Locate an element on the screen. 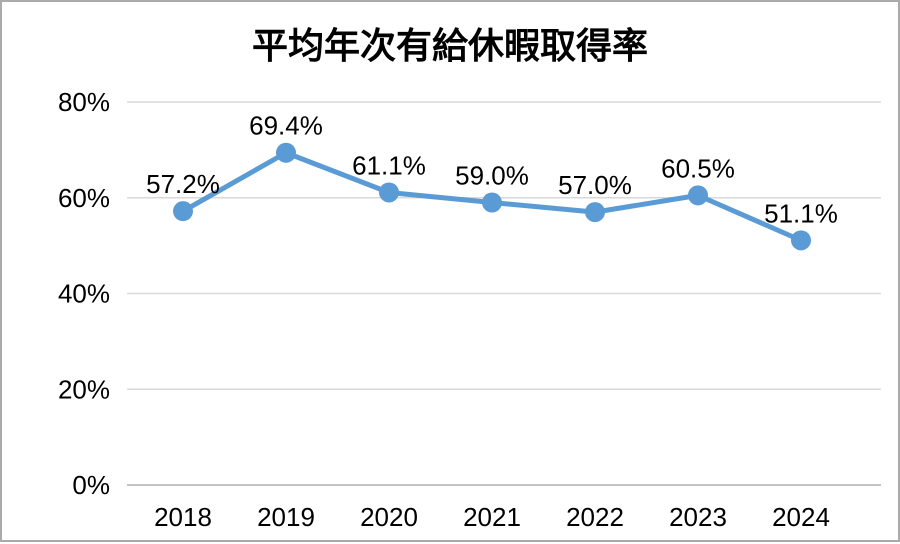 This screenshot has height=544, width=900. y-axis-tick-label: 20% is located at coordinates (84, 389).